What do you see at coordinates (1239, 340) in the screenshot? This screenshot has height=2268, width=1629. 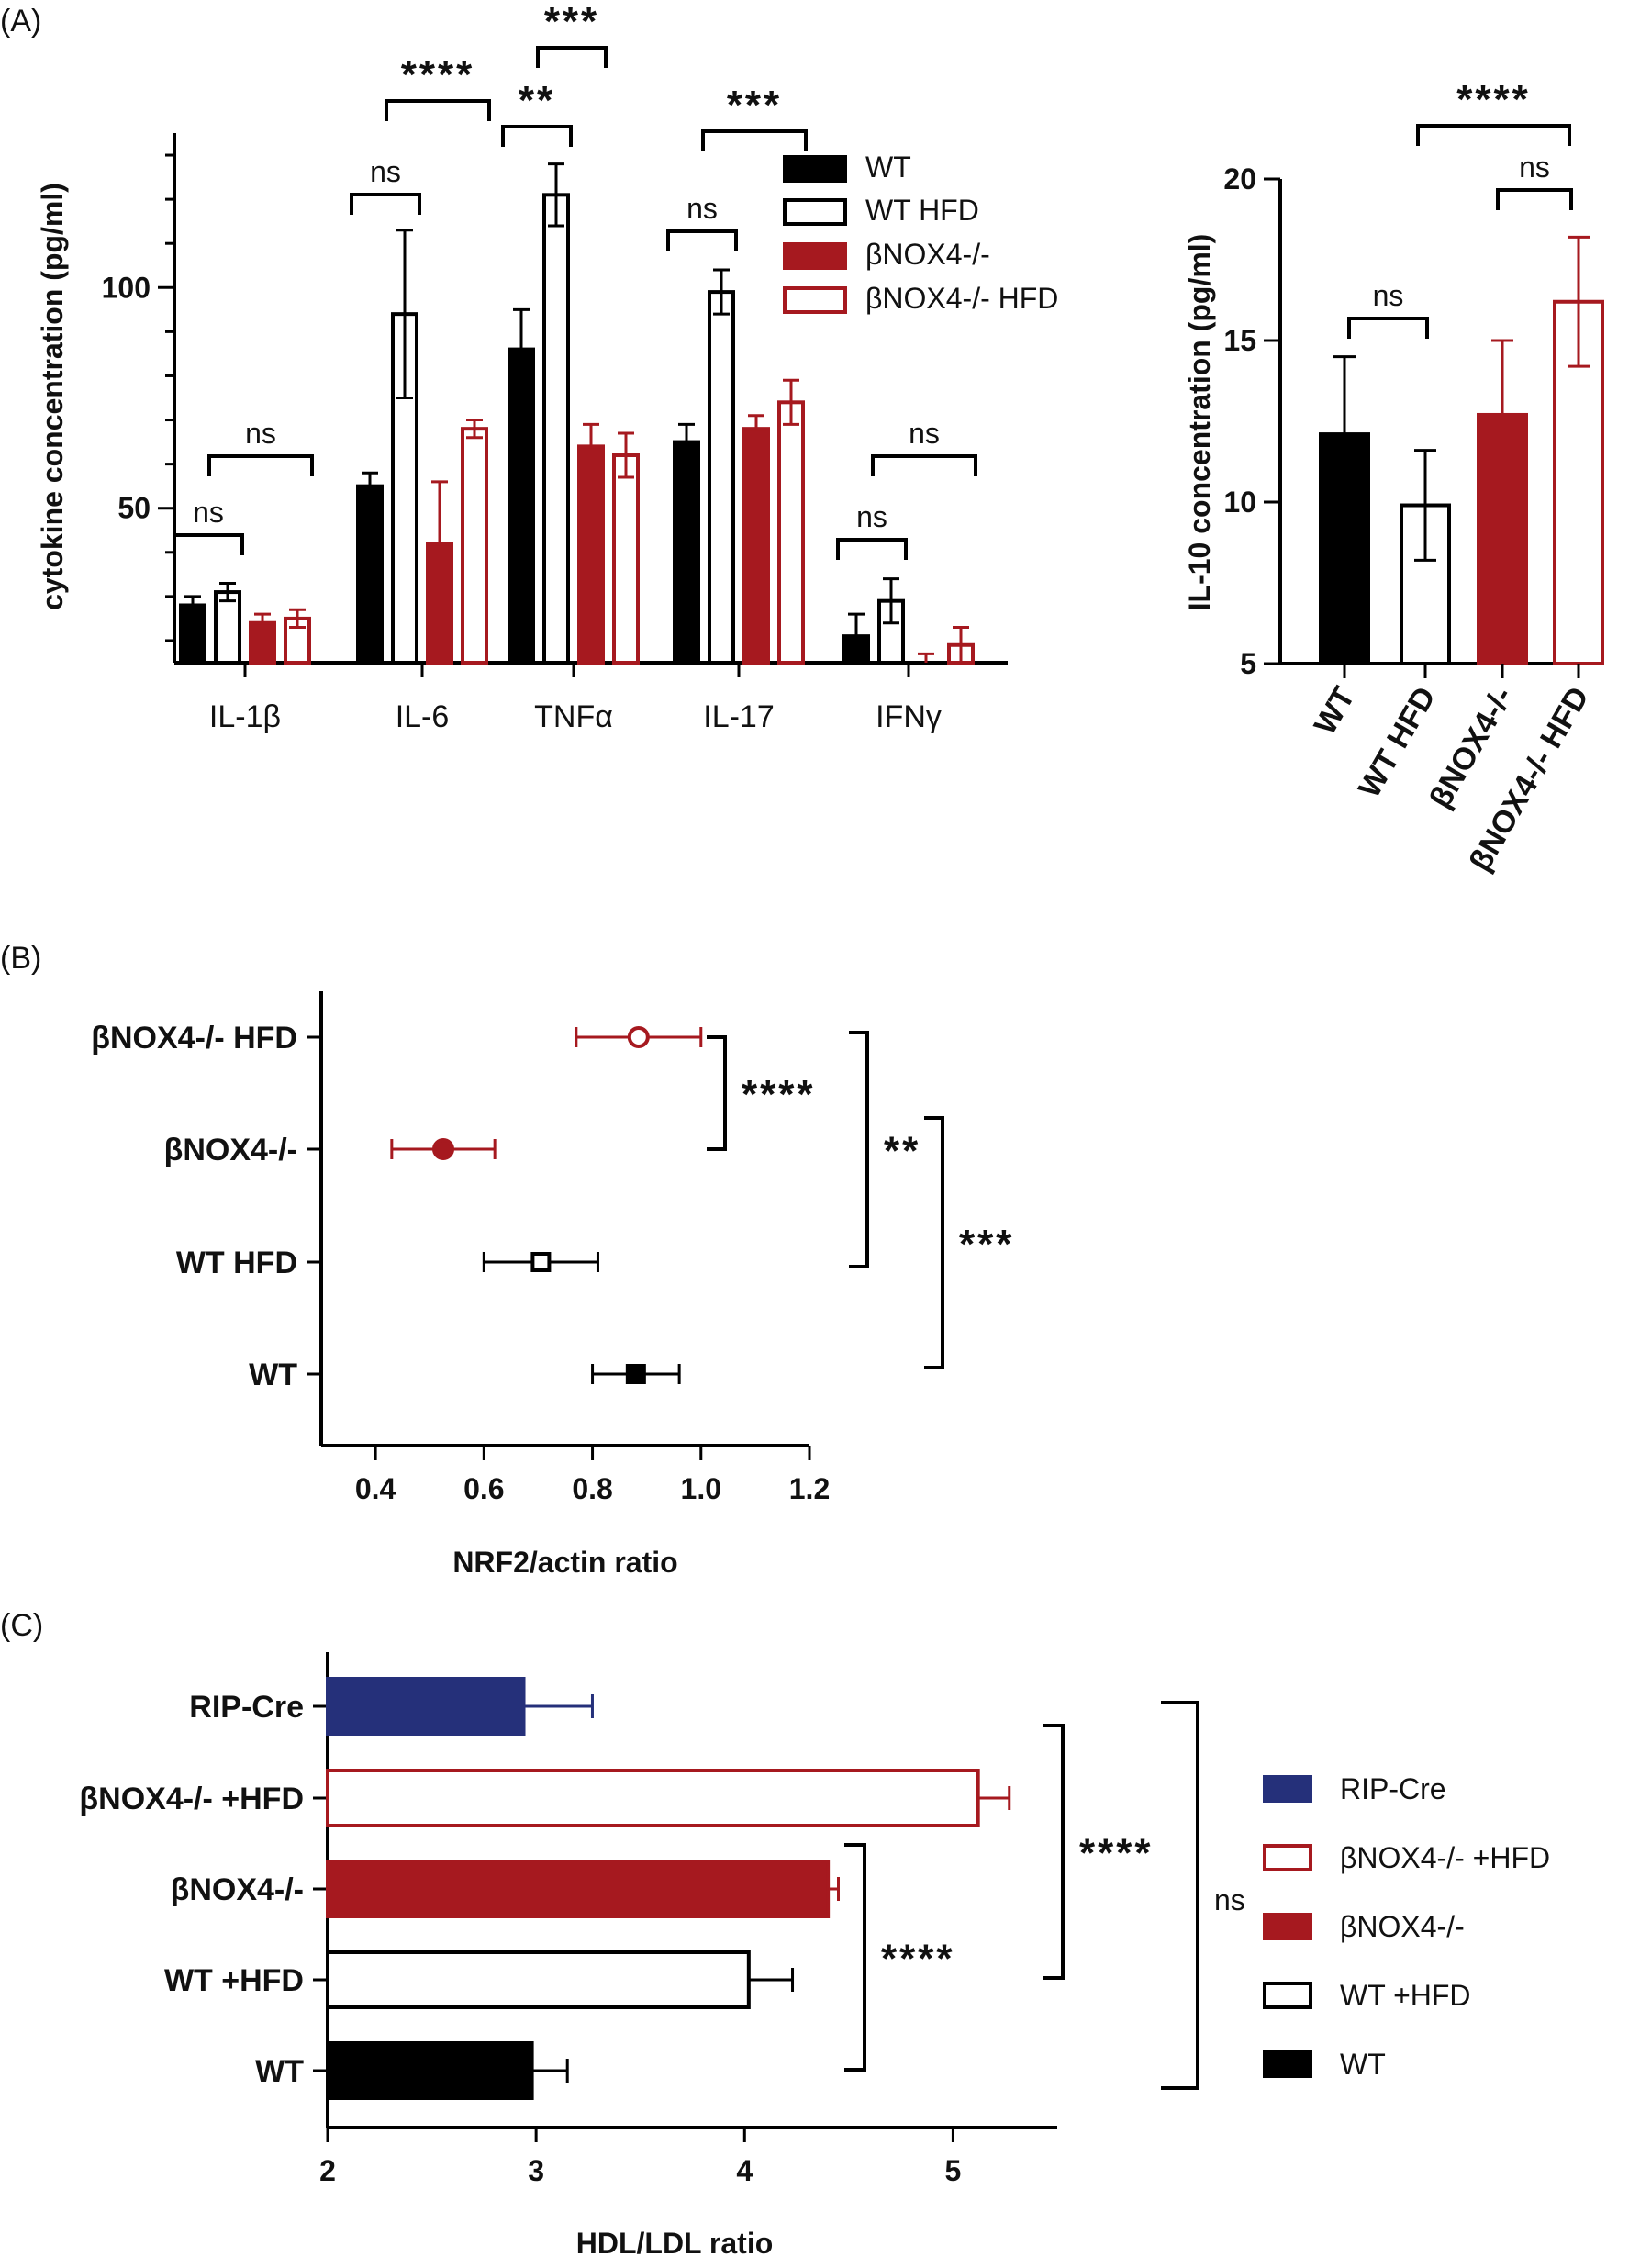 I see `y-tick-label: 15` at bounding box center [1239, 340].